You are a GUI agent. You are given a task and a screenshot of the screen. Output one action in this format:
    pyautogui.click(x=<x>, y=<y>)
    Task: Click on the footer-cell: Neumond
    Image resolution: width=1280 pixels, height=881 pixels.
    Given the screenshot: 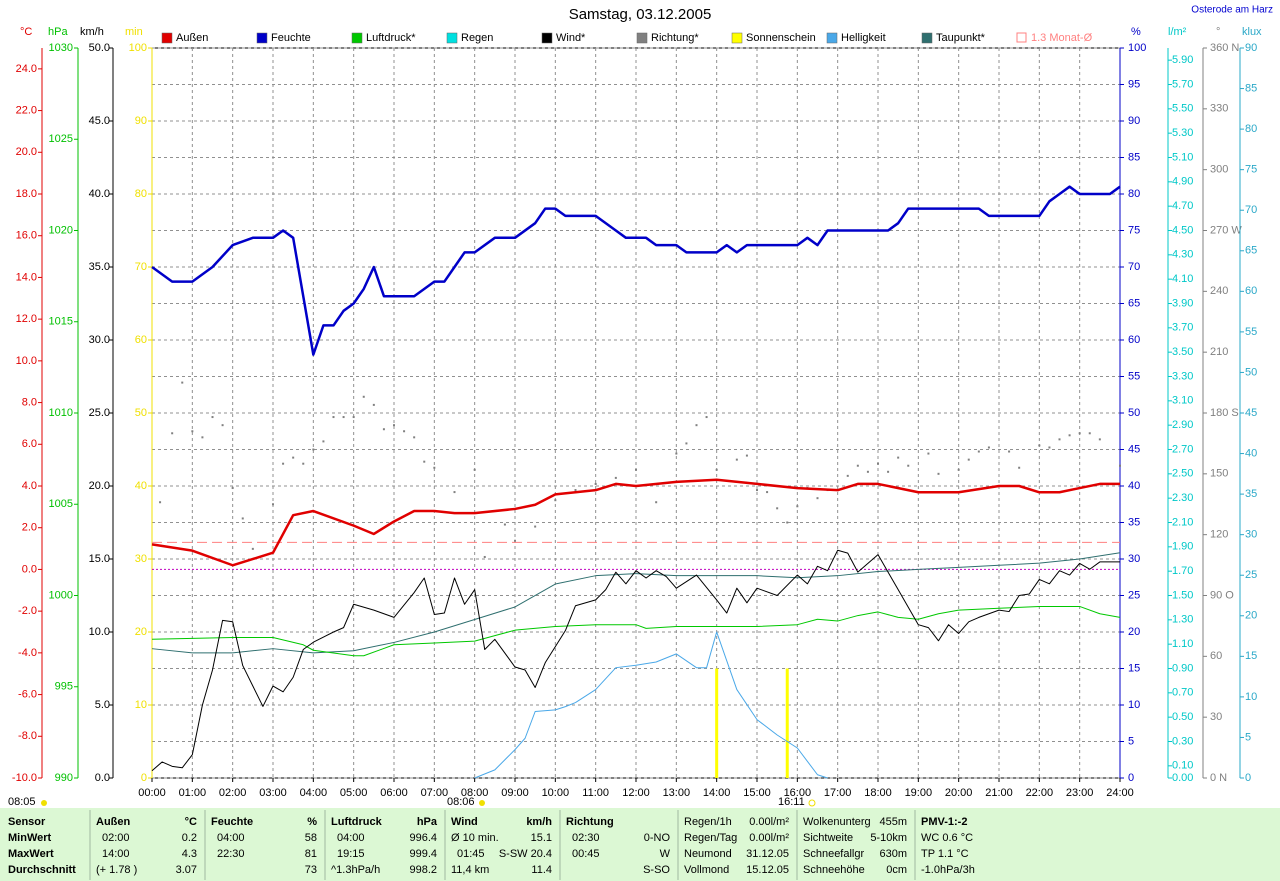 What is the action you would take?
    pyautogui.click(x=708, y=854)
    